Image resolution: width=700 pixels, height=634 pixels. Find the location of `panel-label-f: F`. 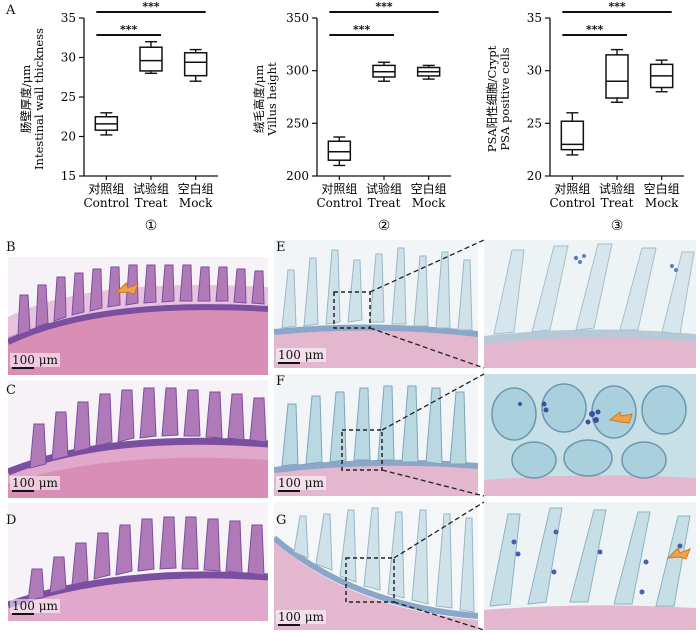

panel-label-f: F is located at coordinates (281, 381).